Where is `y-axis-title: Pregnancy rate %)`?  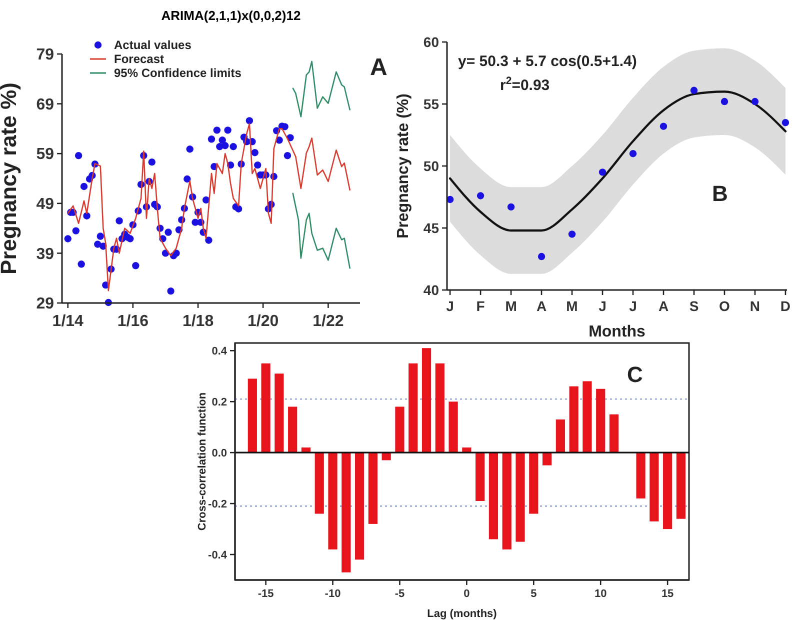 y-axis-title: Pregnancy rate %) is located at coordinates (10, 178).